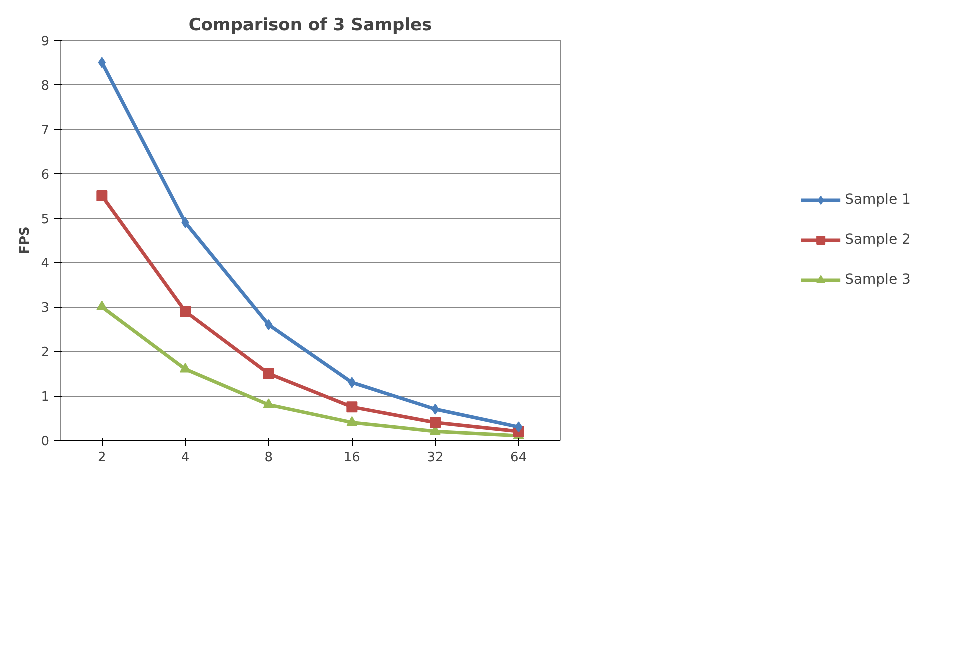 Image resolution: width=978 pixels, height=647 pixels. I want to click on y-tick-label: 8, so click(45, 86).